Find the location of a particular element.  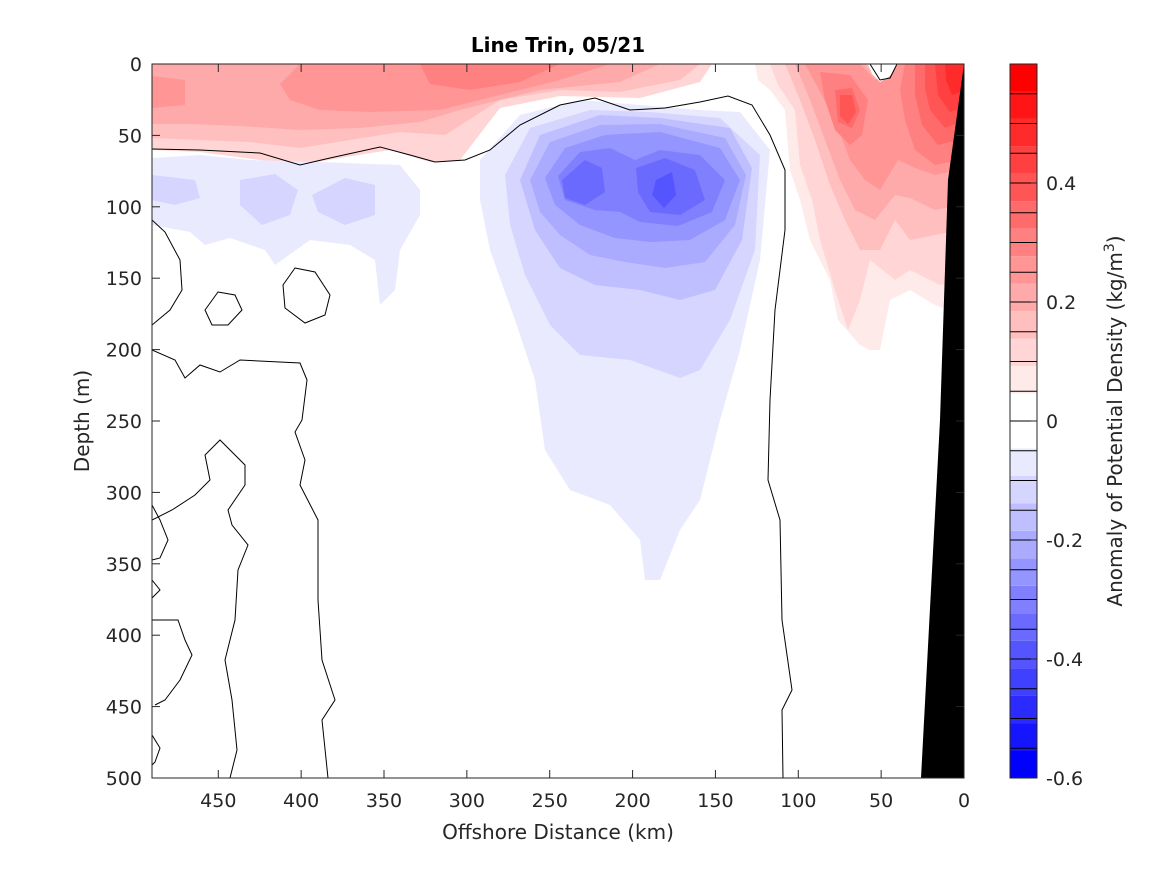

y-tick-label: 50 is located at coordinates (130, 136).